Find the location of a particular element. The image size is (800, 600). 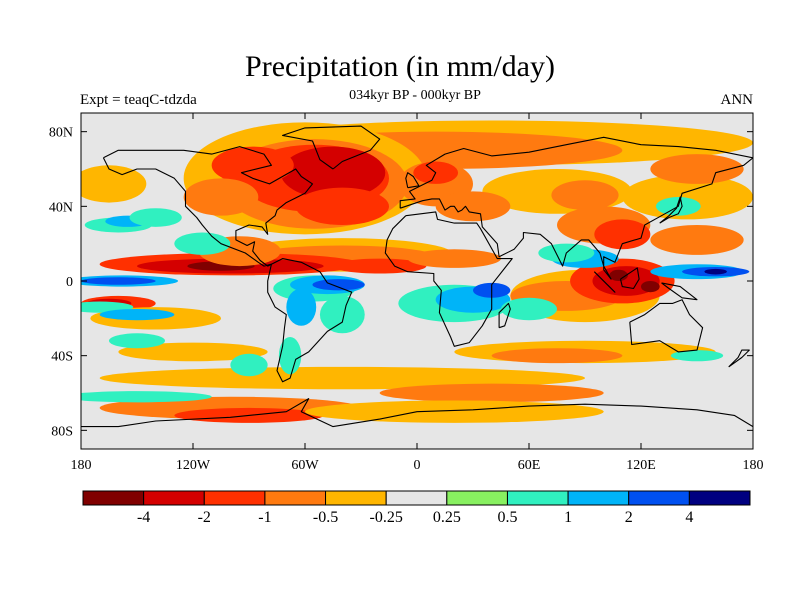

colorbar-label: 4 is located at coordinates (689, 517).